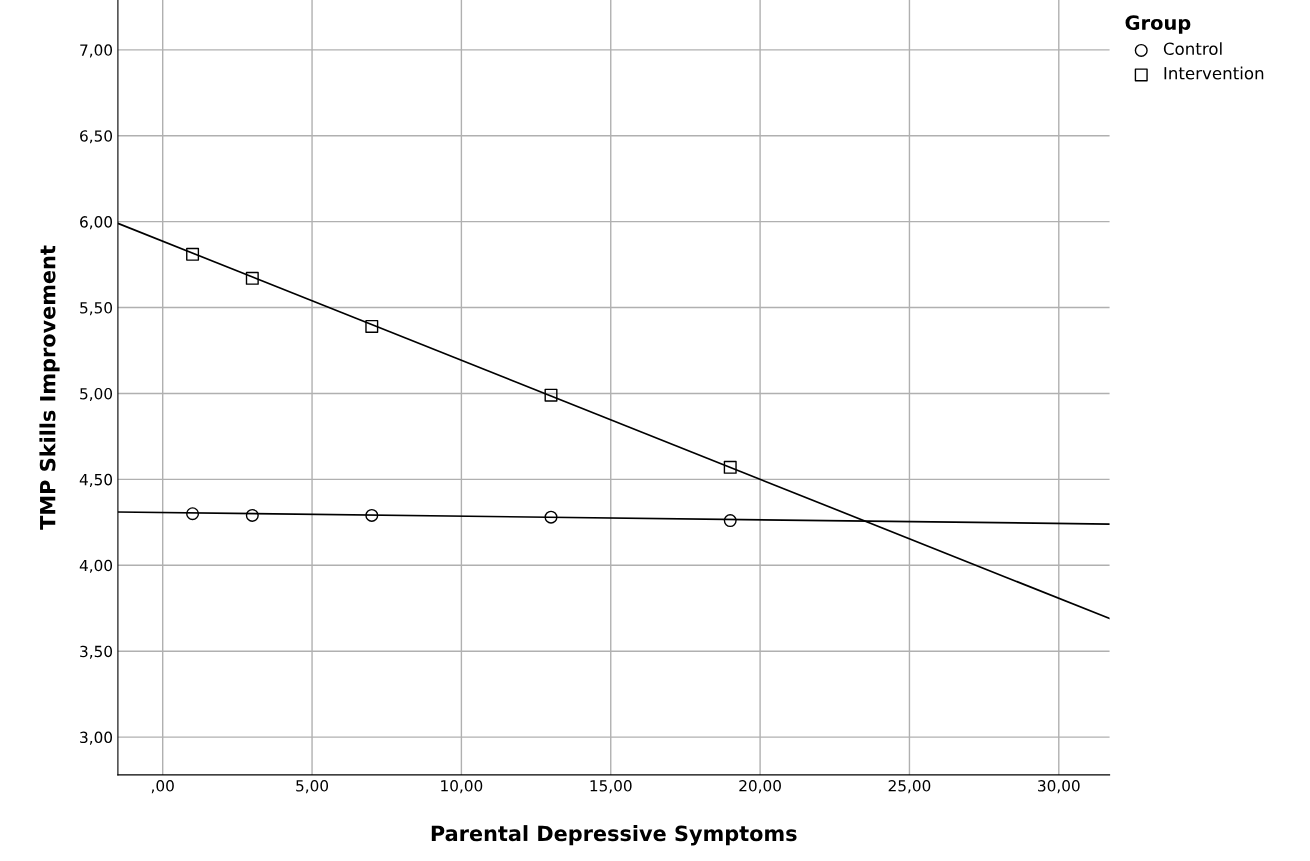  I want to click on x-tick-label: 15,00, so click(611, 787).